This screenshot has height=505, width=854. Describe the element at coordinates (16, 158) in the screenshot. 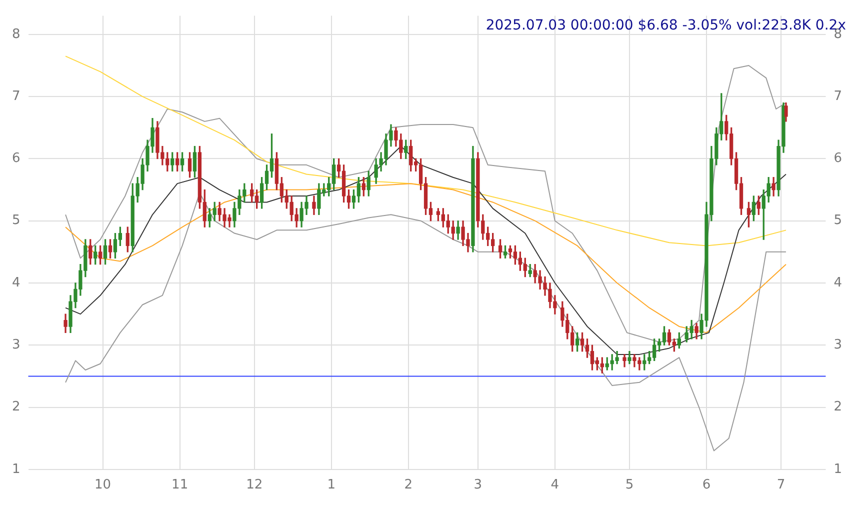

I see `y-tick-label: 6` at that location.